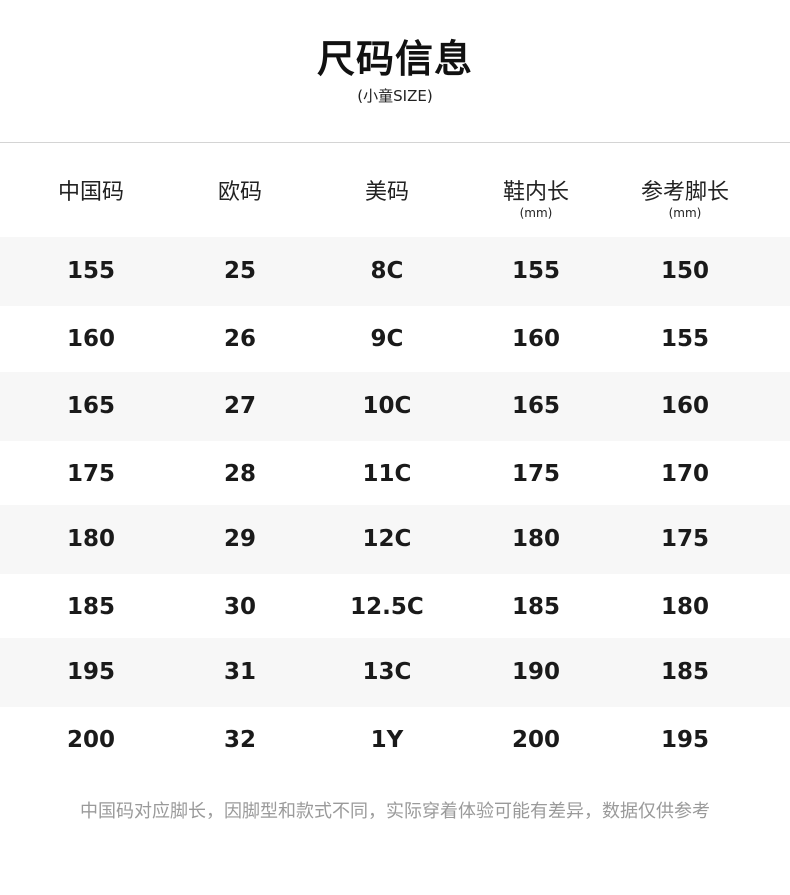 Image resolution: width=790 pixels, height=895 pixels. I want to click on table-cell: 27, so click(239, 406).